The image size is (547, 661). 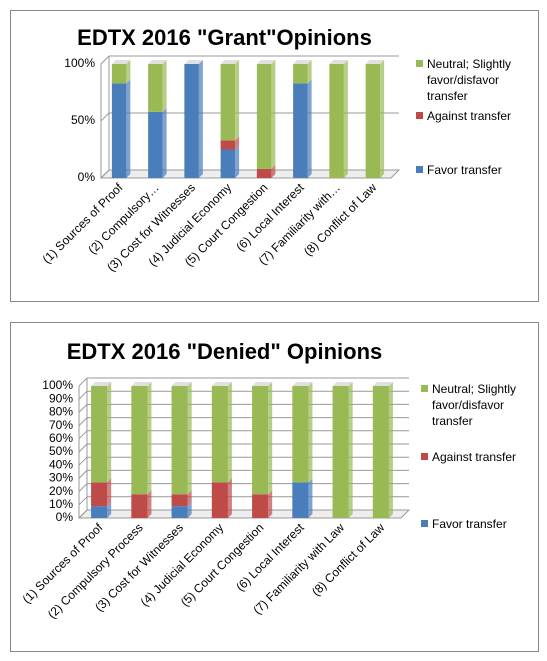 I want to click on y-tick-label: 20%, so click(x=61, y=491).